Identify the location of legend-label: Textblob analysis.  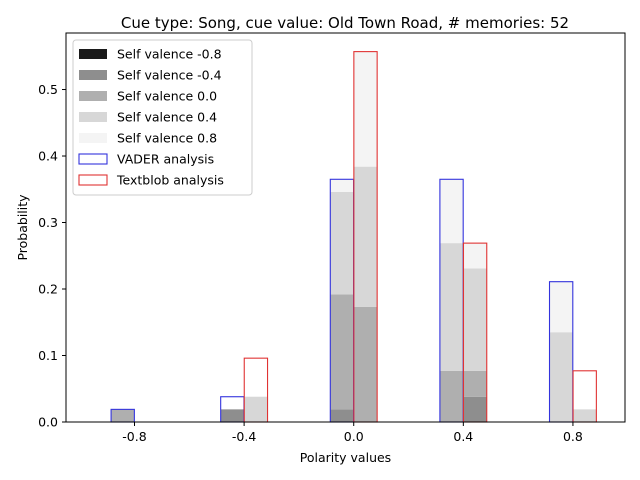
(170, 180).